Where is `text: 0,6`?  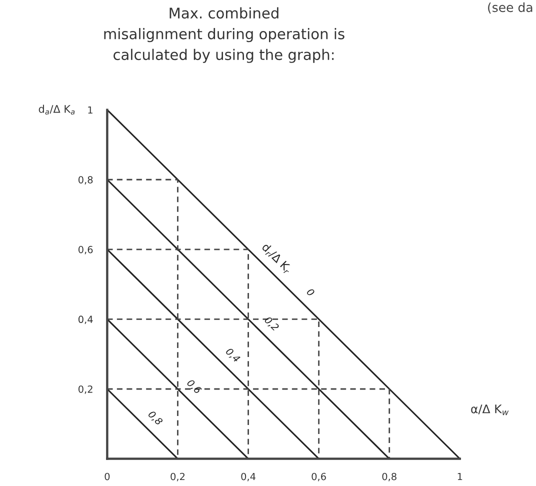
text: 0,6 is located at coordinates (194, 386).